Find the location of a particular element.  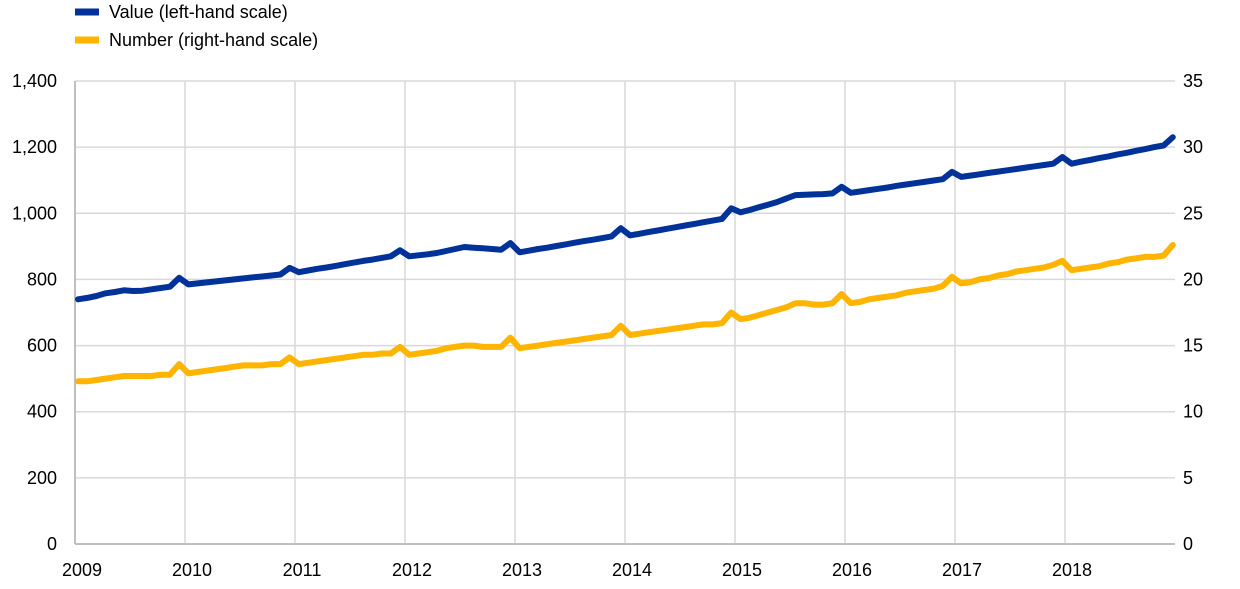

x-tick-label: 2017 is located at coordinates (962, 570).